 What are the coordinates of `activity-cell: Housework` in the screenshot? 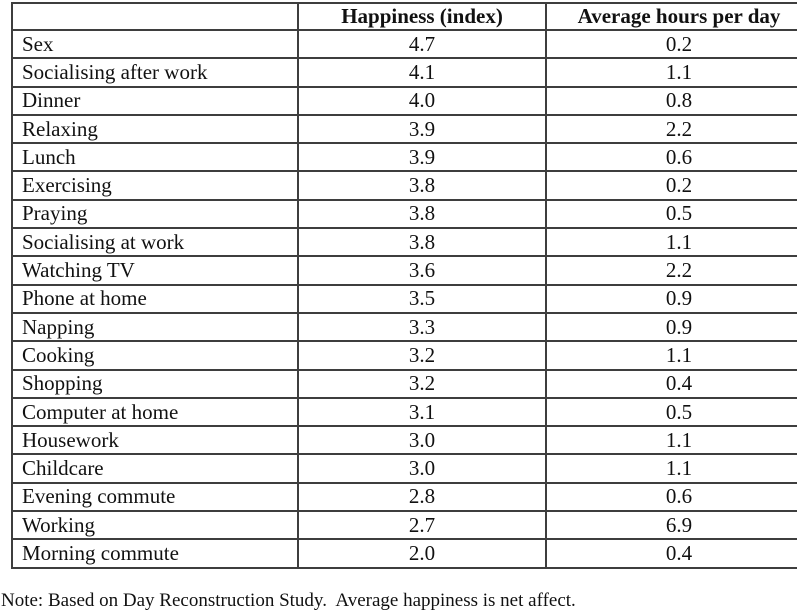 It's located at (155, 440).